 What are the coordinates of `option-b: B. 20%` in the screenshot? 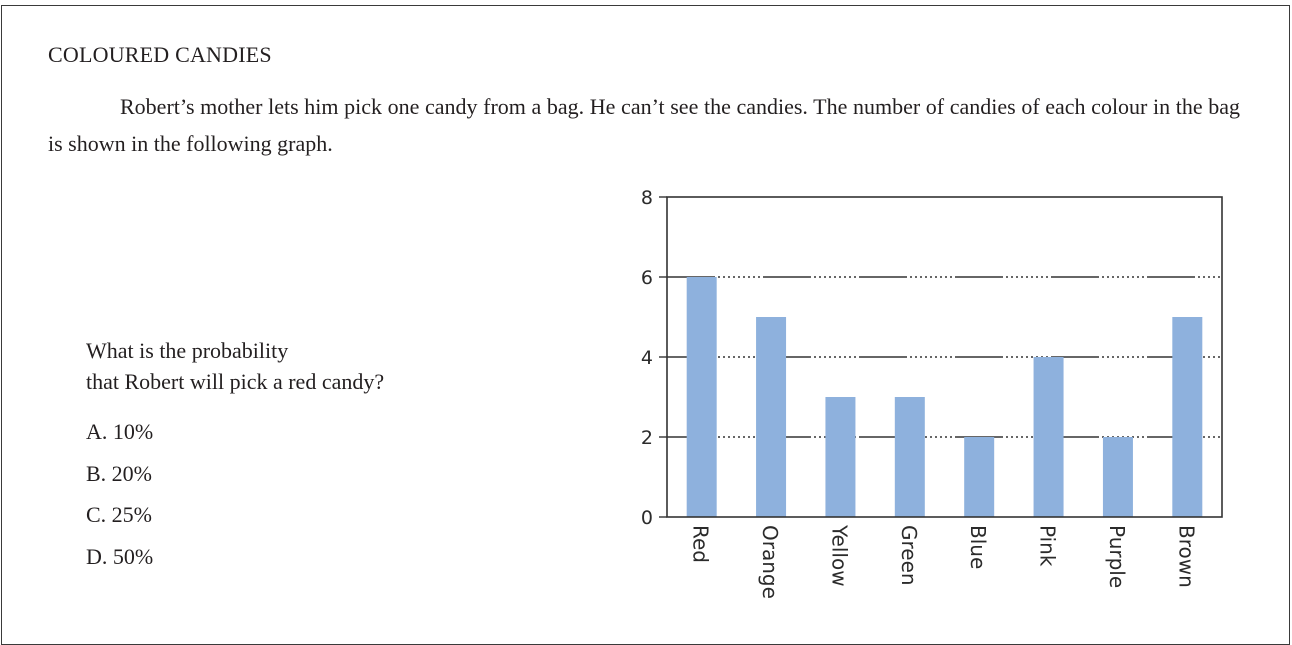 It's located at (119, 473).